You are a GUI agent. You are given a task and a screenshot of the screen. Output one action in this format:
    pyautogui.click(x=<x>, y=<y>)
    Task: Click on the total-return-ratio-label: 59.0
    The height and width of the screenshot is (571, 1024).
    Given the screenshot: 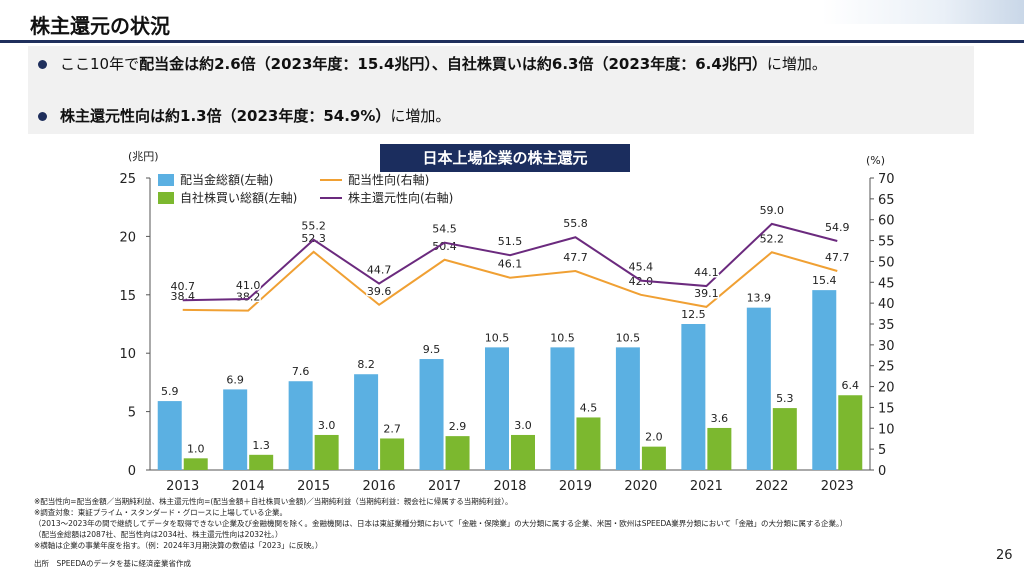 What is the action you would take?
    pyautogui.click(x=772, y=210)
    